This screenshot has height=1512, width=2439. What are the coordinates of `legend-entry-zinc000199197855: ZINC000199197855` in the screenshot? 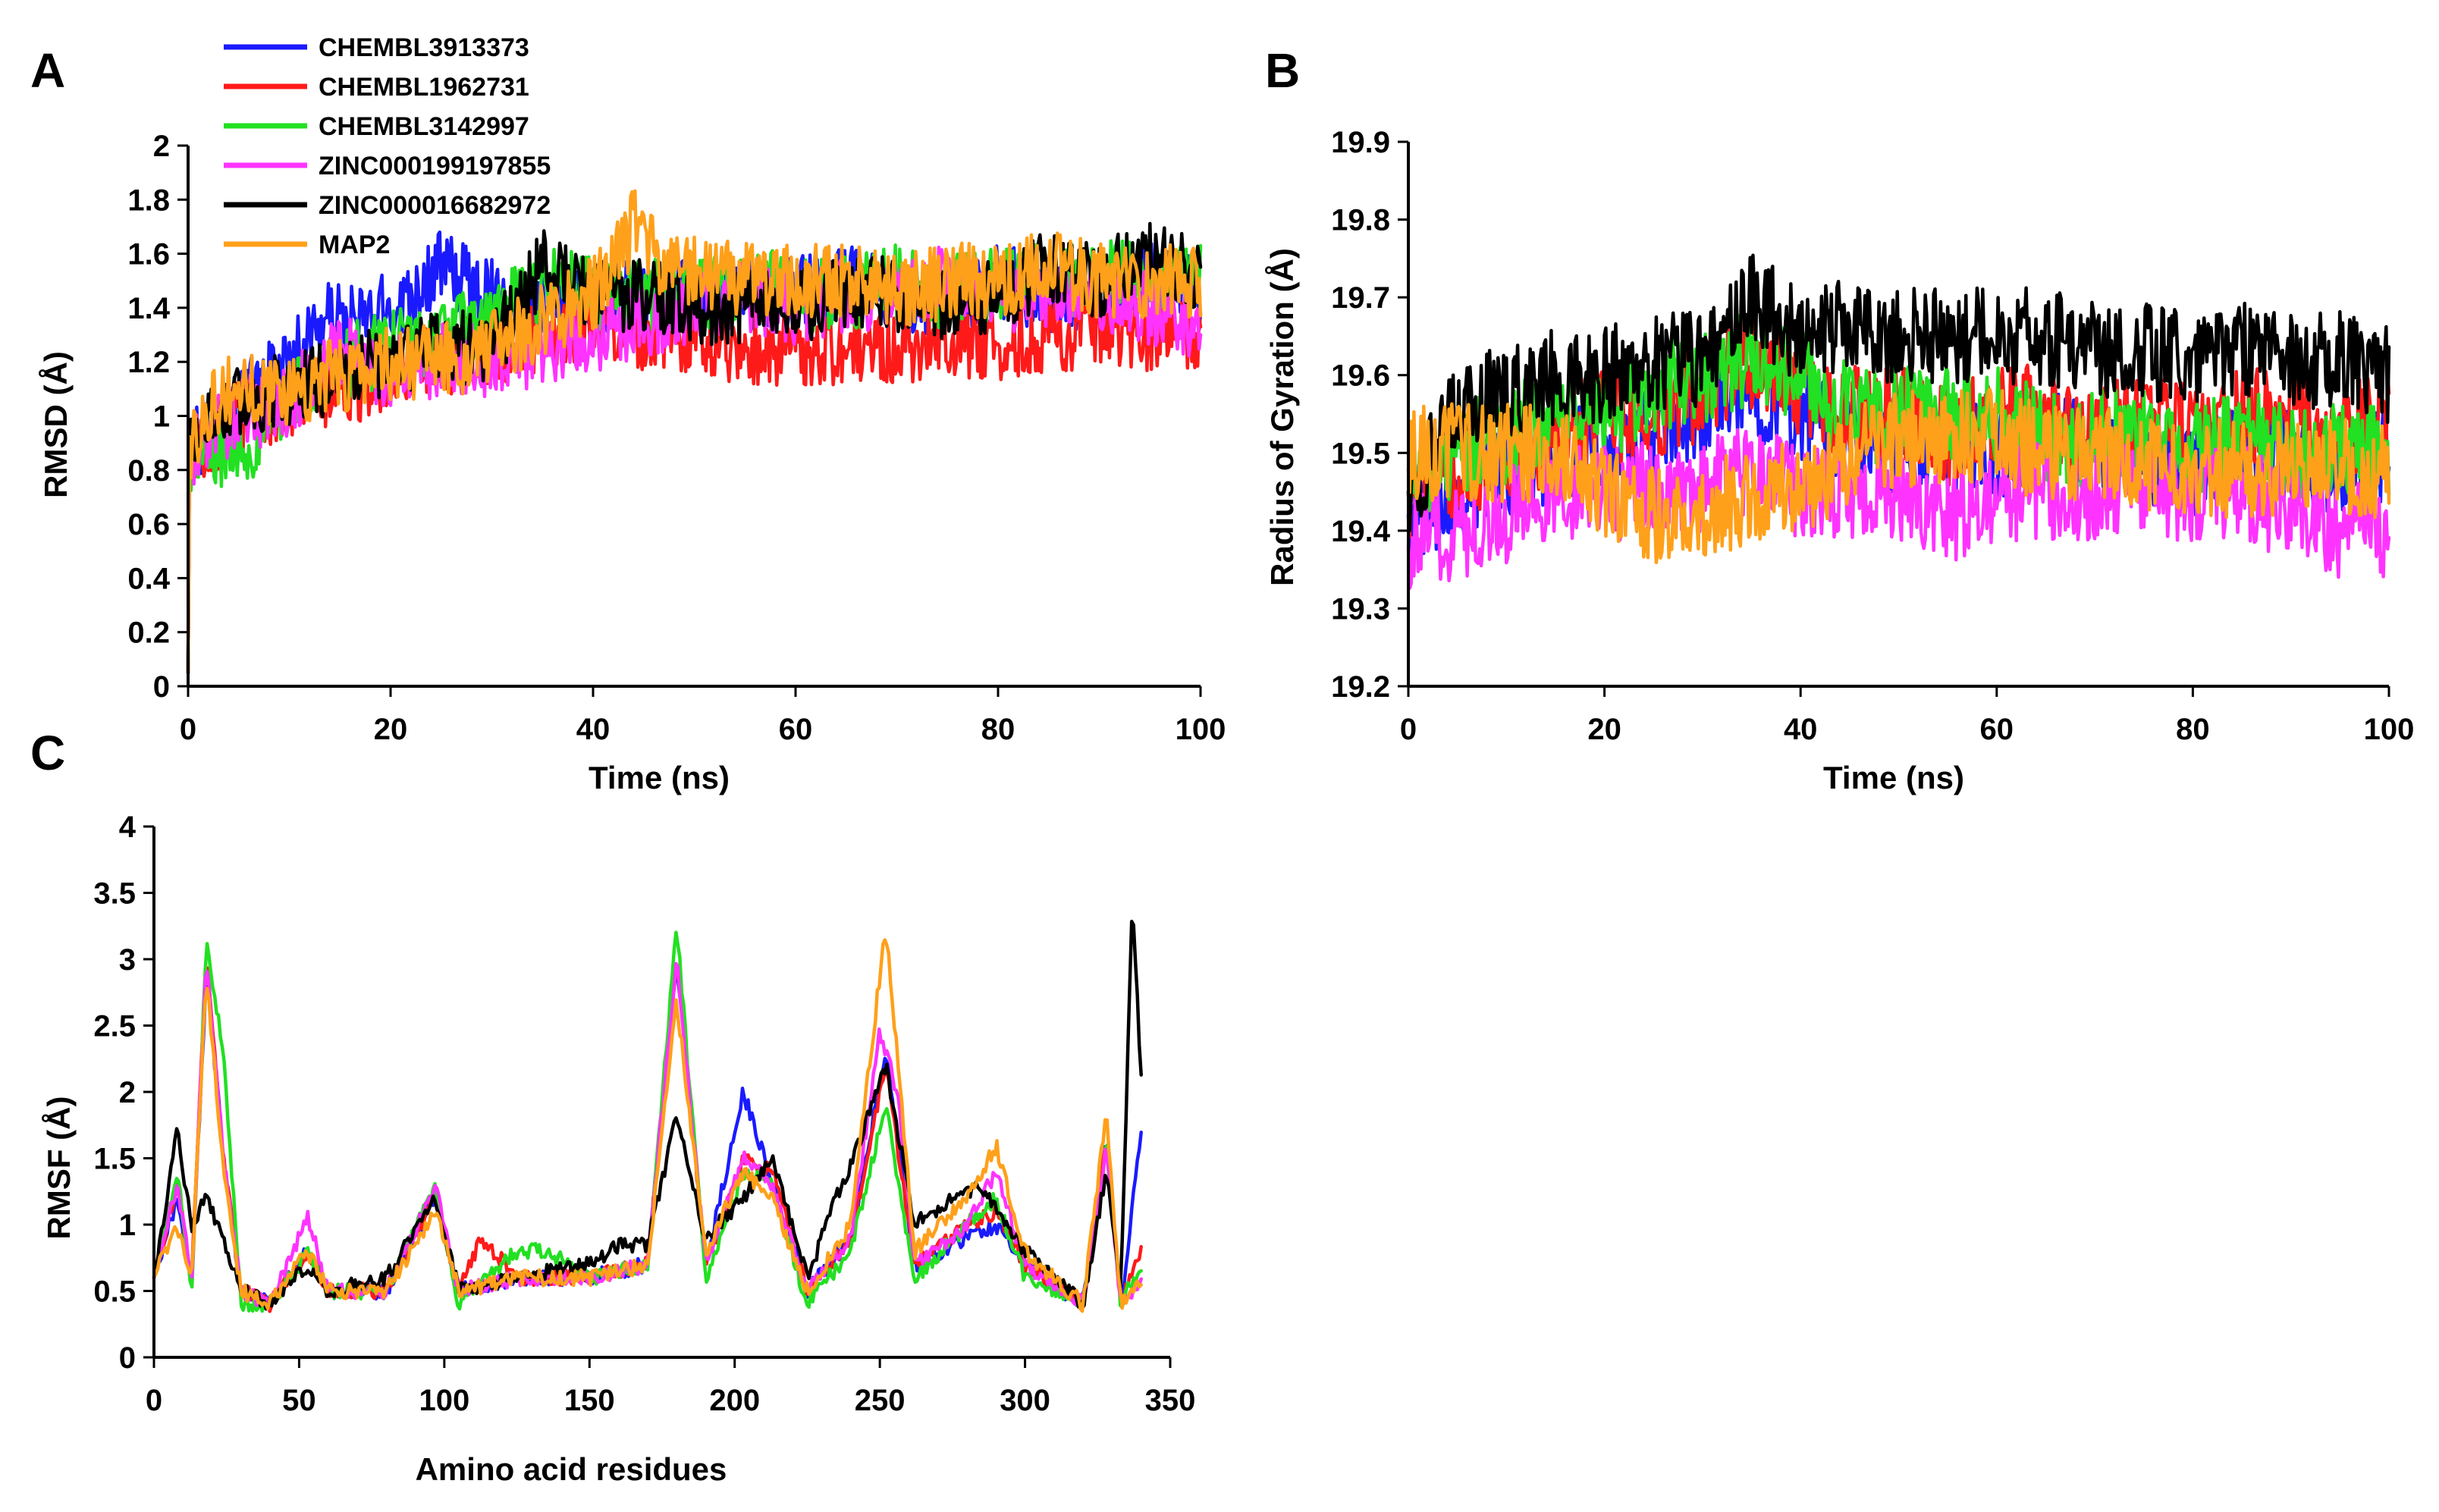 It's located at (387, 166).